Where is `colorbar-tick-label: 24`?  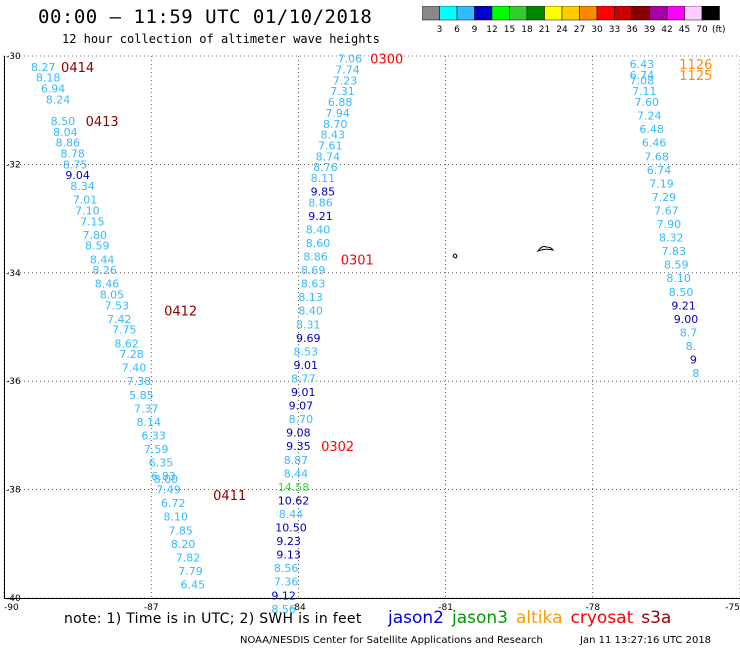
colorbar-tick-label: 24 is located at coordinates (562, 30).